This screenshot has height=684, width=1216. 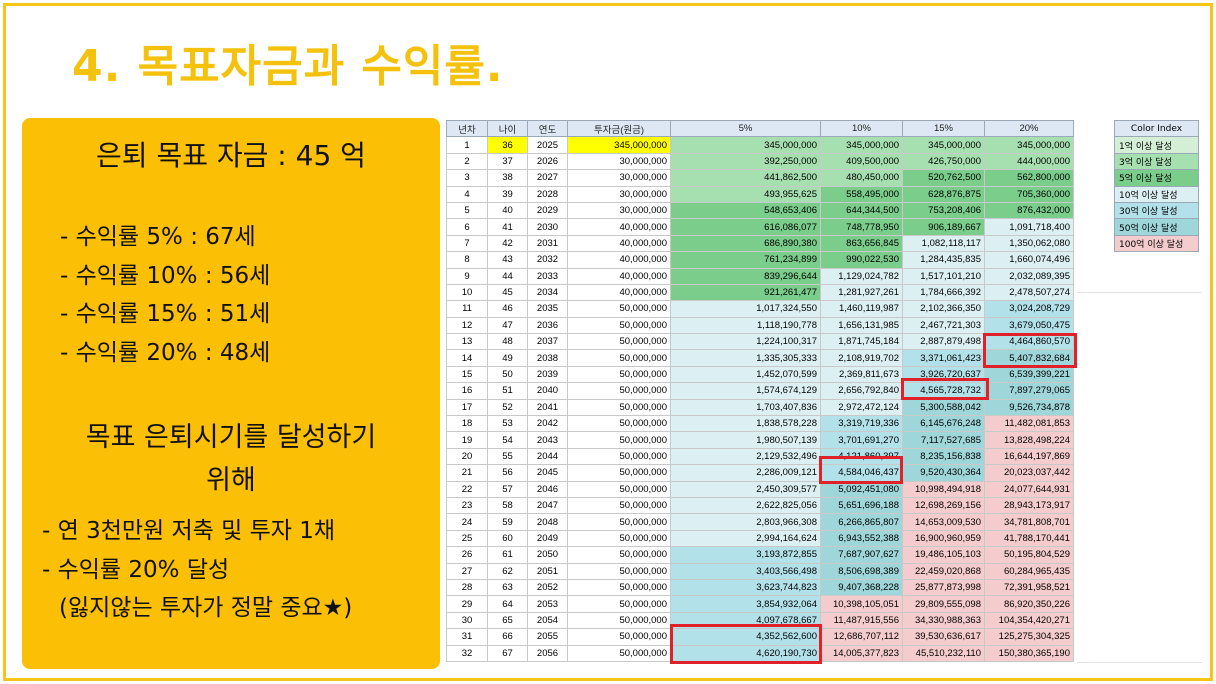 What do you see at coordinates (943, 604) in the screenshot?
I see `table-cell: 29,809,555,098` at bounding box center [943, 604].